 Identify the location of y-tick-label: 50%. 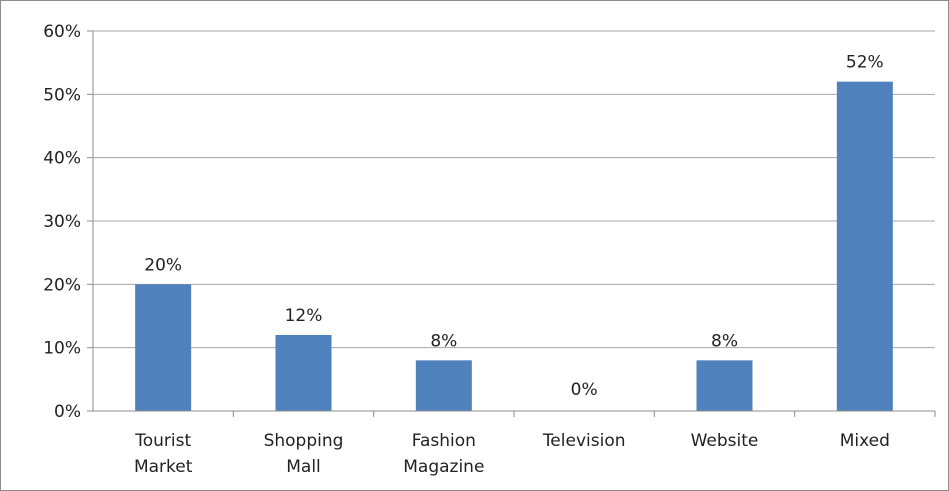
(62, 95).